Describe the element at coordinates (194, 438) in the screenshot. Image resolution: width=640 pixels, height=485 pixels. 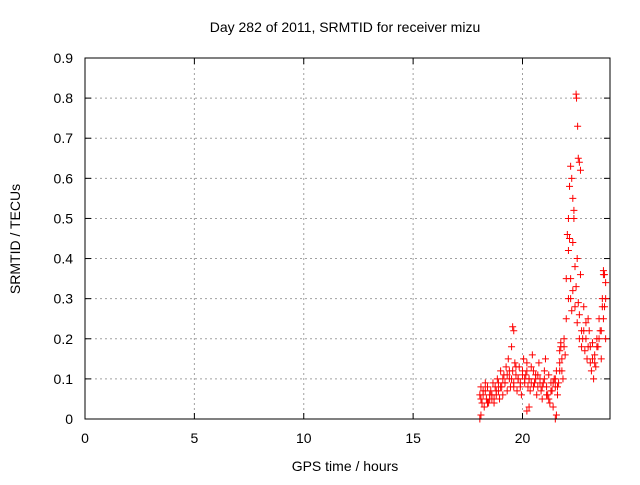
I see `x-tick-label: 5` at that location.